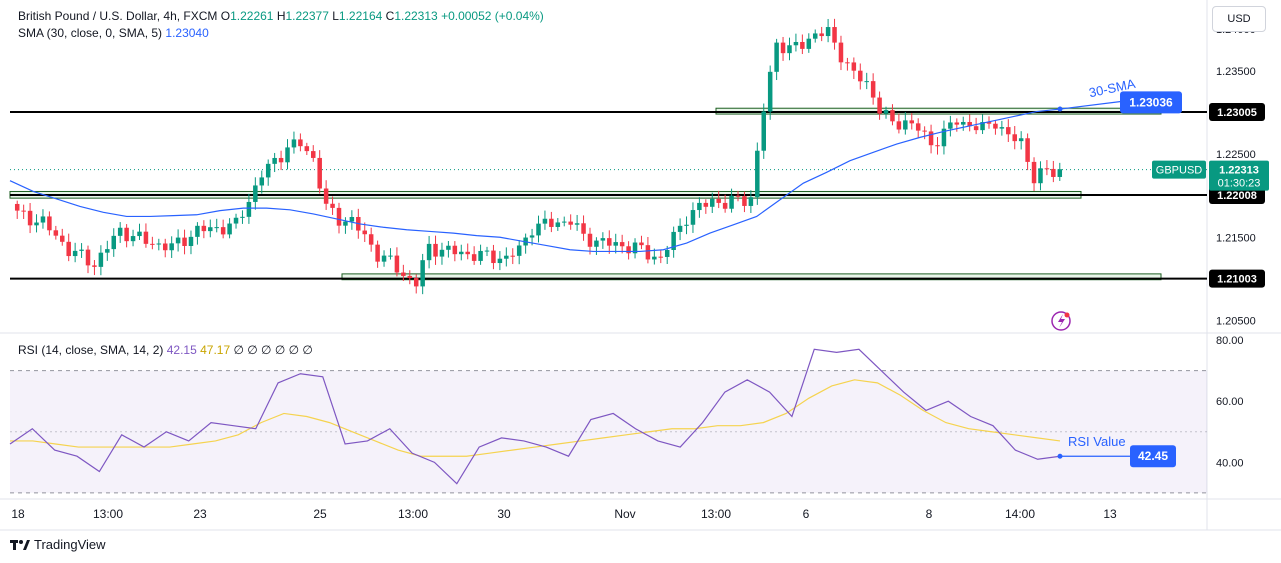 This screenshot has height=563, width=1281. Describe the element at coordinates (1110, 514) in the screenshot. I see `time-tick-label: 13` at that location.